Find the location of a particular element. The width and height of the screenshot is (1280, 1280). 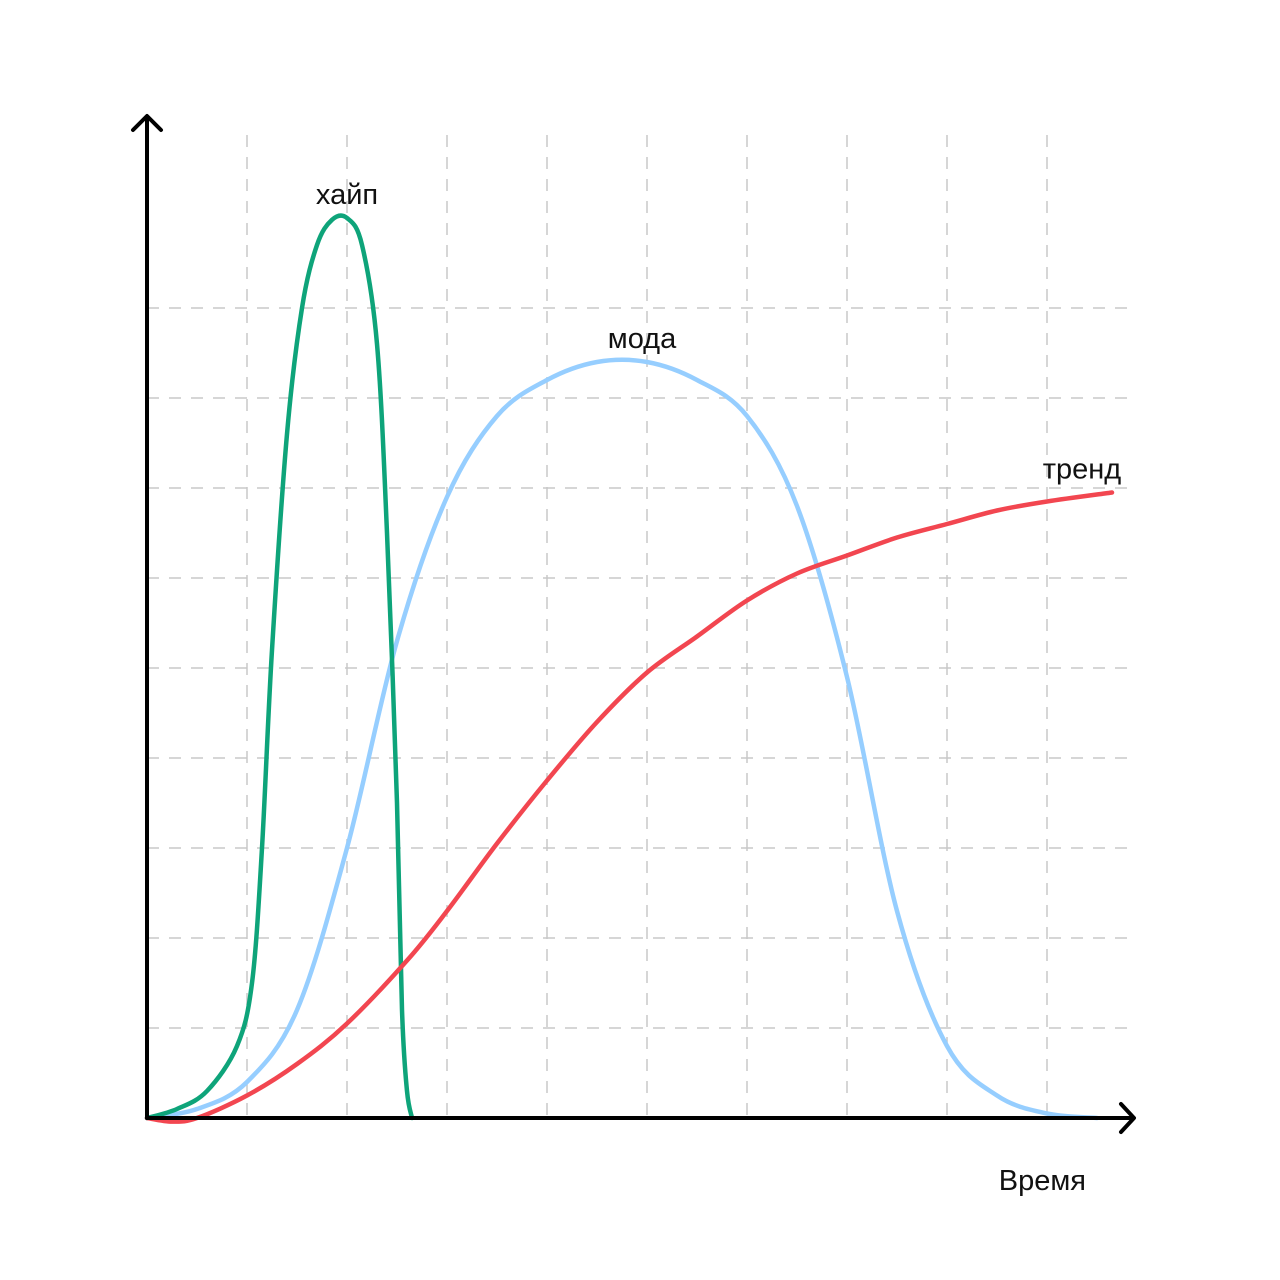

y-axis-arrow-icon is located at coordinates (147, 123).